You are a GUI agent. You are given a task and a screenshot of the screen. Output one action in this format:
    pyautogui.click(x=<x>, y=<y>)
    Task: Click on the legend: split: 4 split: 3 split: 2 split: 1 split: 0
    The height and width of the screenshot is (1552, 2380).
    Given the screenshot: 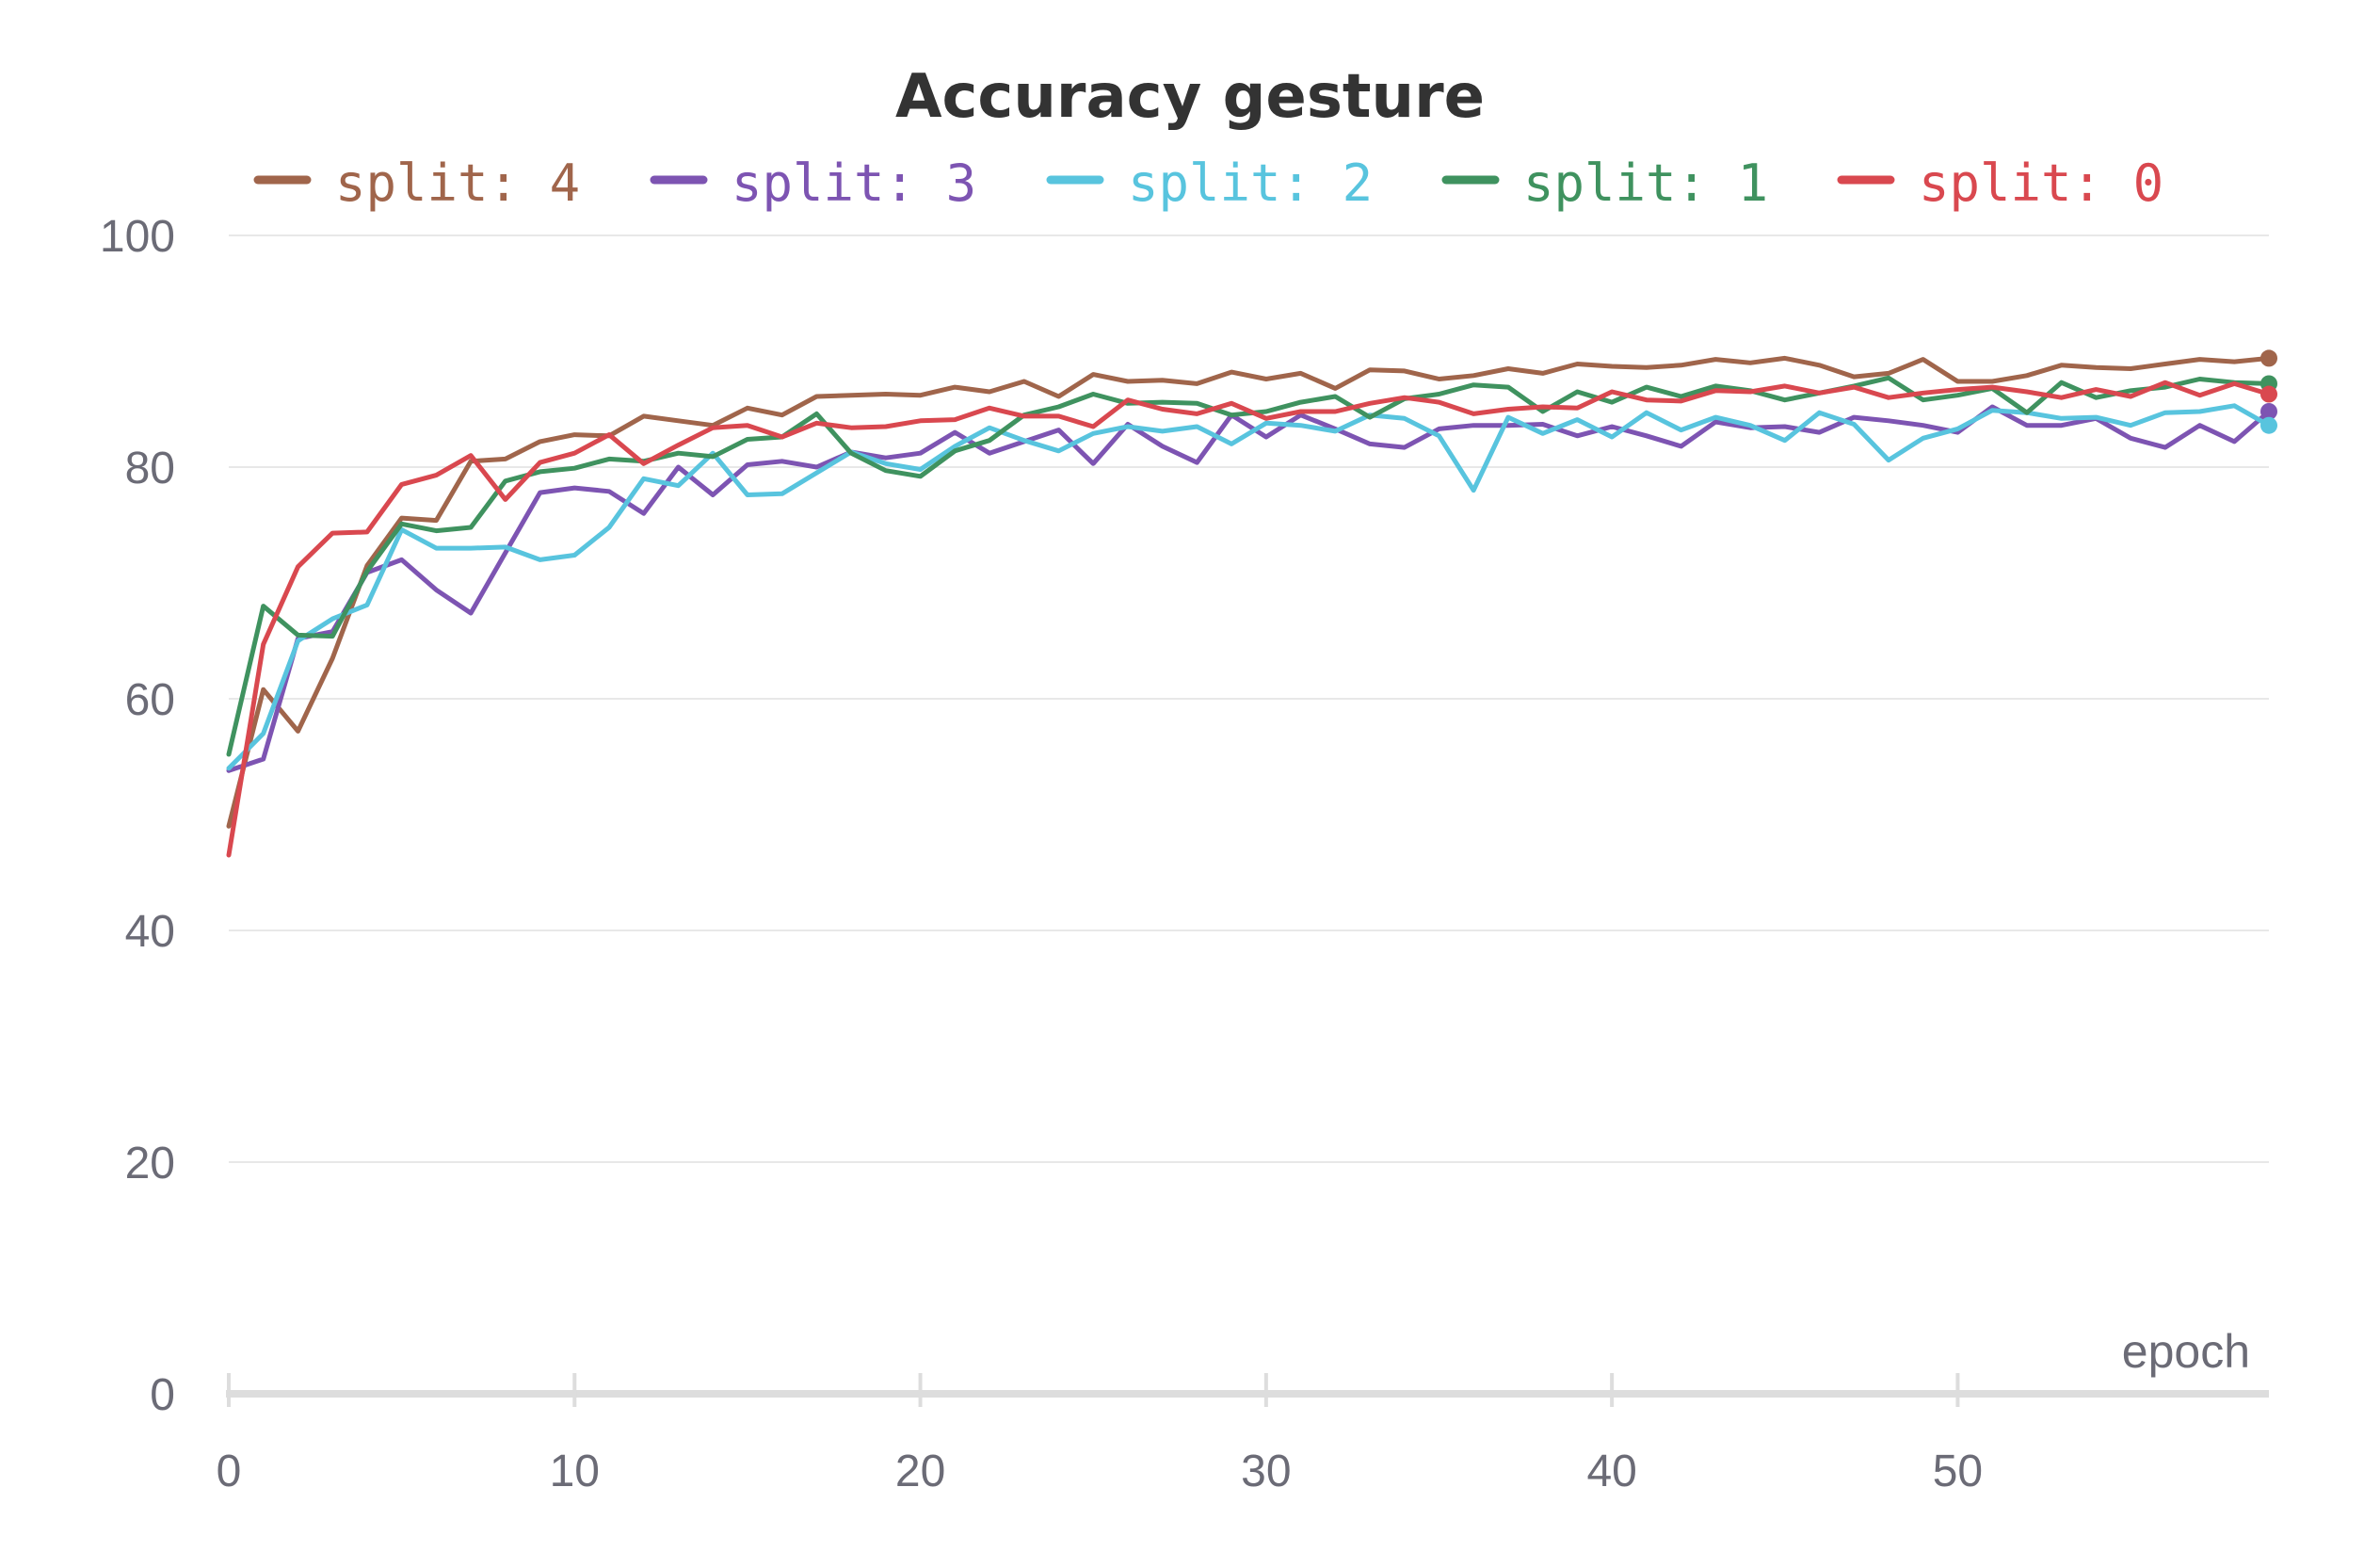 What is the action you would take?
    pyautogui.click(x=1208, y=183)
    